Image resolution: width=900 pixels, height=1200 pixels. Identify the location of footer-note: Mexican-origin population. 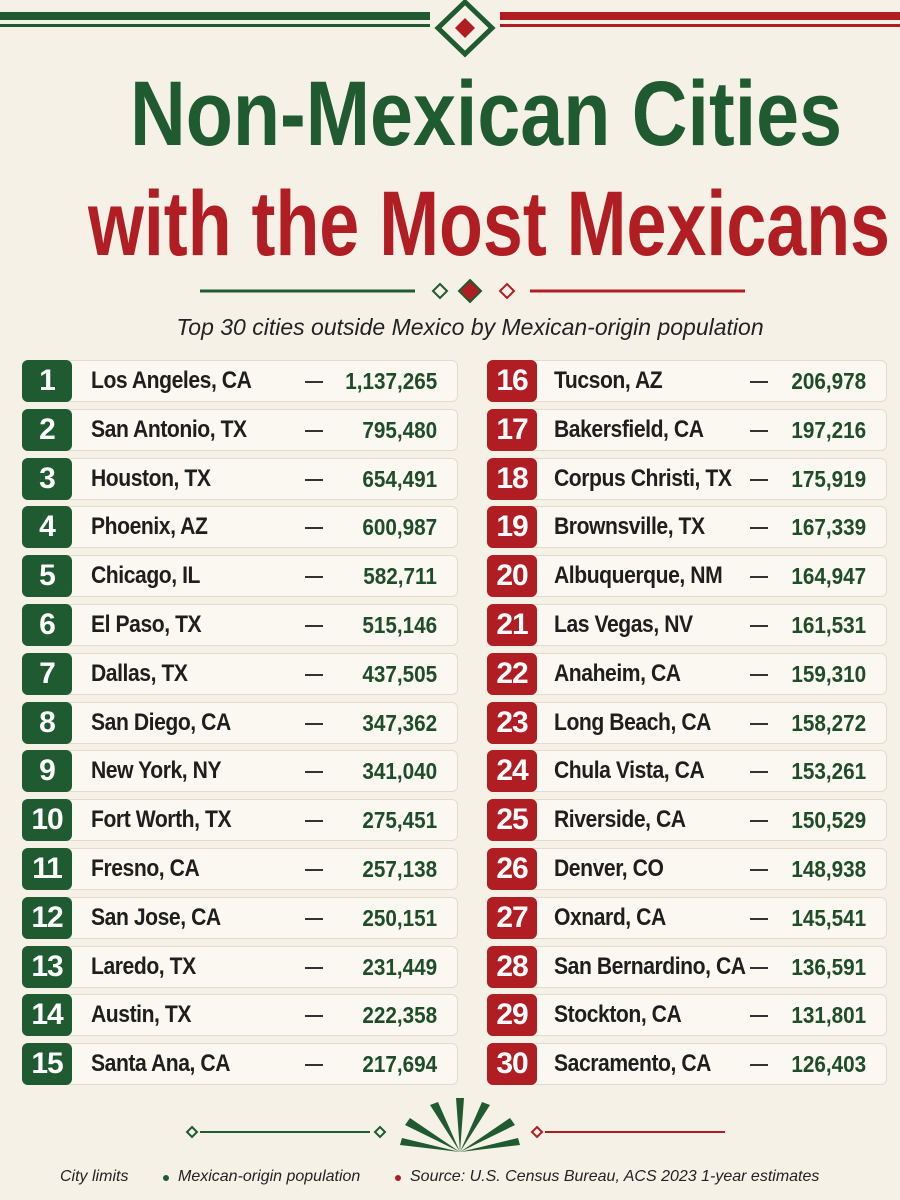
(269, 1176).